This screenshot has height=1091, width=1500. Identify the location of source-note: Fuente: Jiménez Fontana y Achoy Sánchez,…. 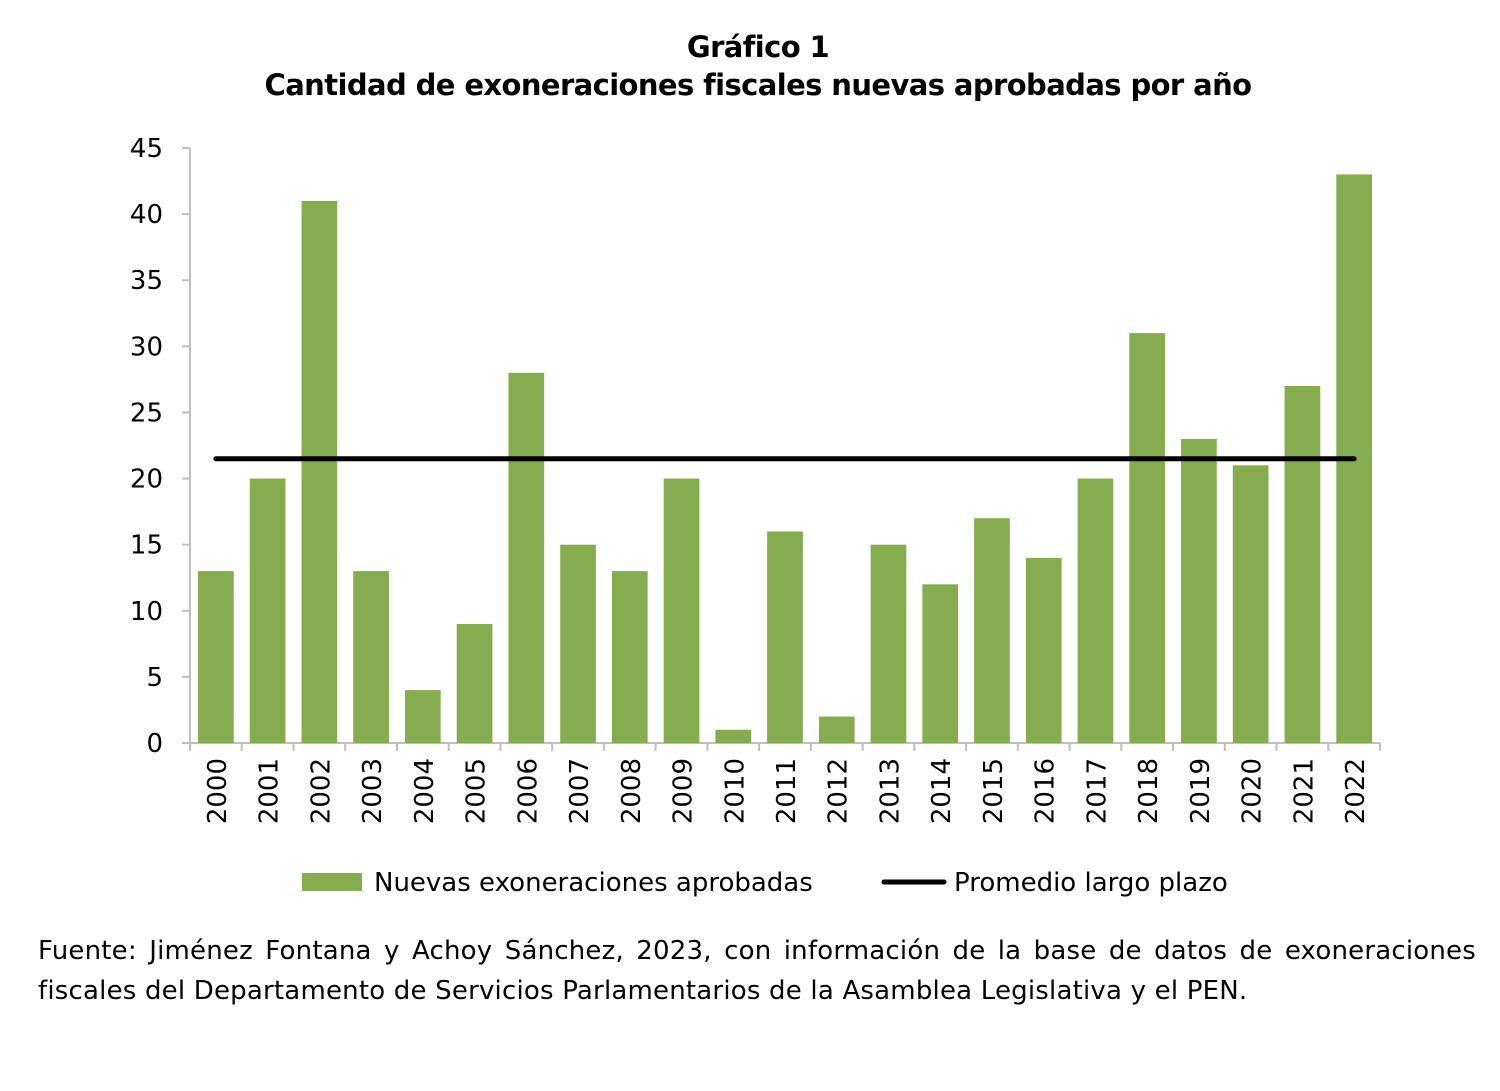
(757, 971).